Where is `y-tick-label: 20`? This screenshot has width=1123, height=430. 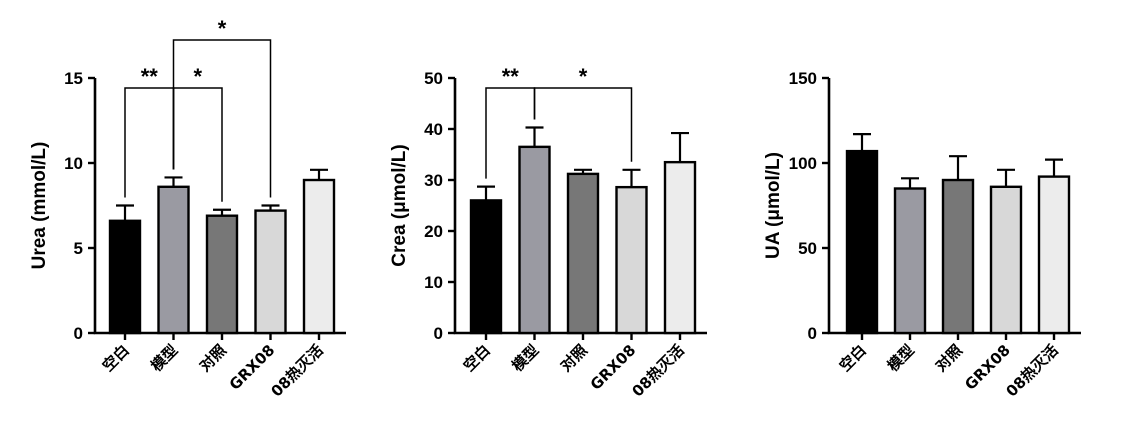
y-tick-label: 20 is located at coordinates (433, 231).